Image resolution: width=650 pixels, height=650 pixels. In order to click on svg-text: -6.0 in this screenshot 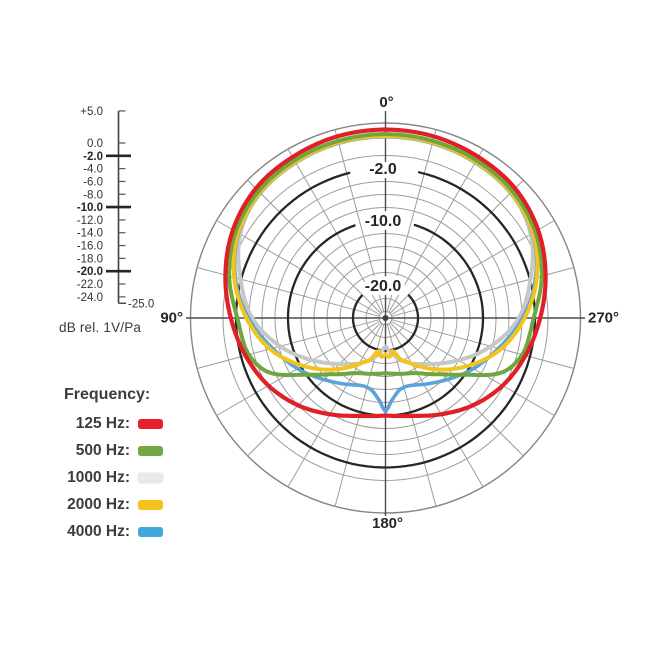, I will do `click(93, 182)`.